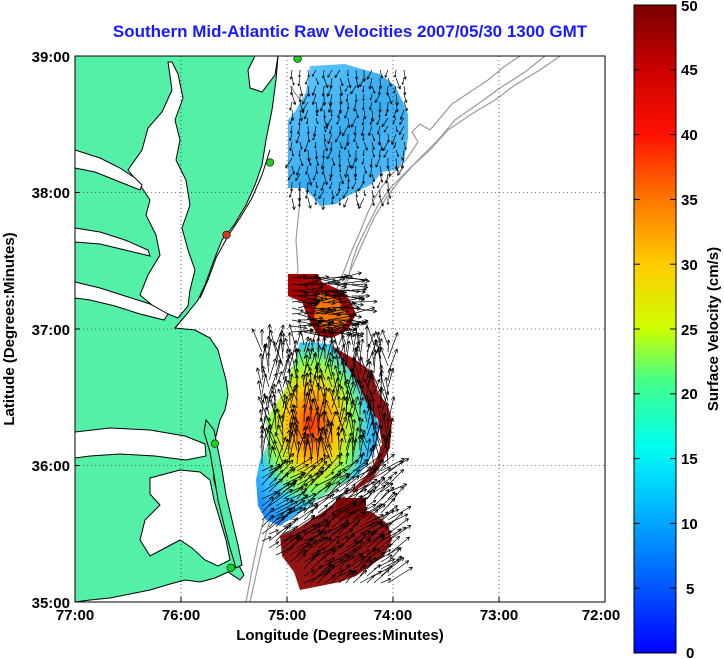 The height and width of the screenshot is (659, 724). What do you see at coordinates (689, 7) in the screenshot?
I see `colorbar-tick-label: 50` at bounding box center [689, 7].